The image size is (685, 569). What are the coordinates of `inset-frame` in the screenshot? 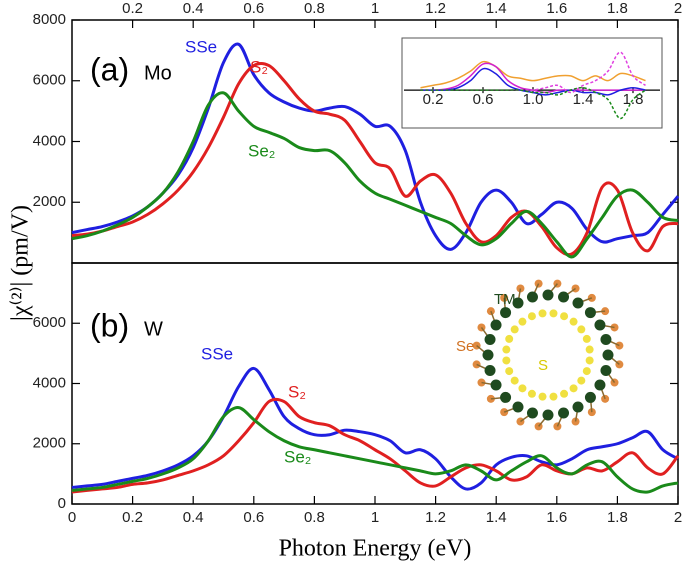 It's located at (532, 83).